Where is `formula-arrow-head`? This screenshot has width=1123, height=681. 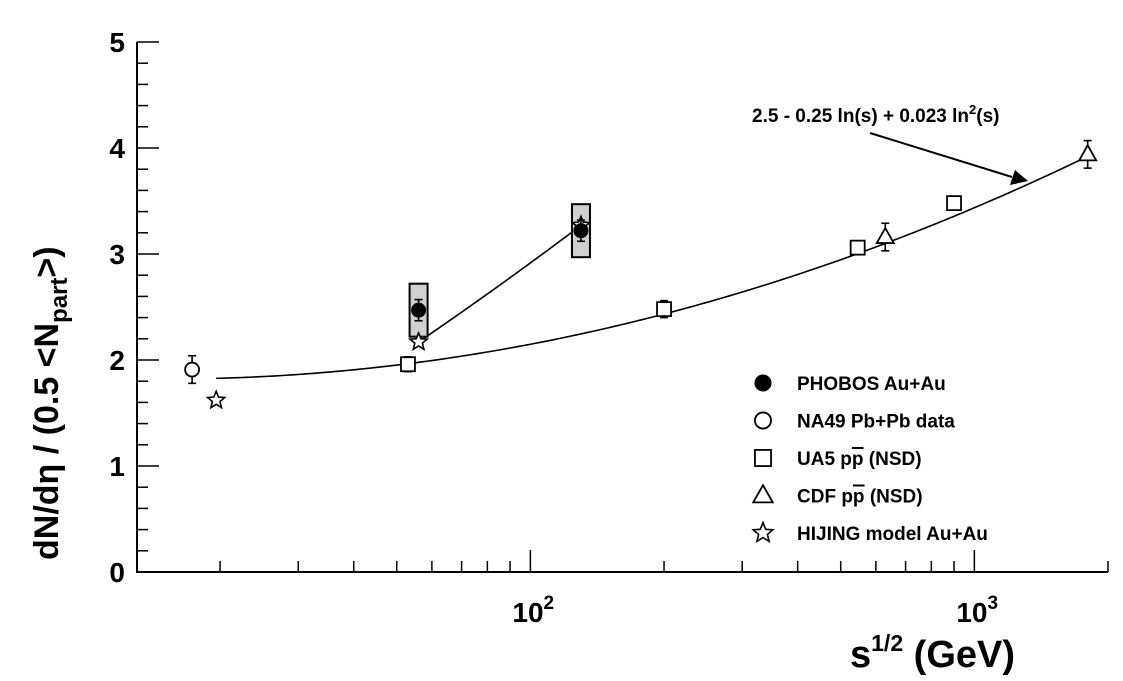 formula-arrow-head is located at coordinates (1019, 177).